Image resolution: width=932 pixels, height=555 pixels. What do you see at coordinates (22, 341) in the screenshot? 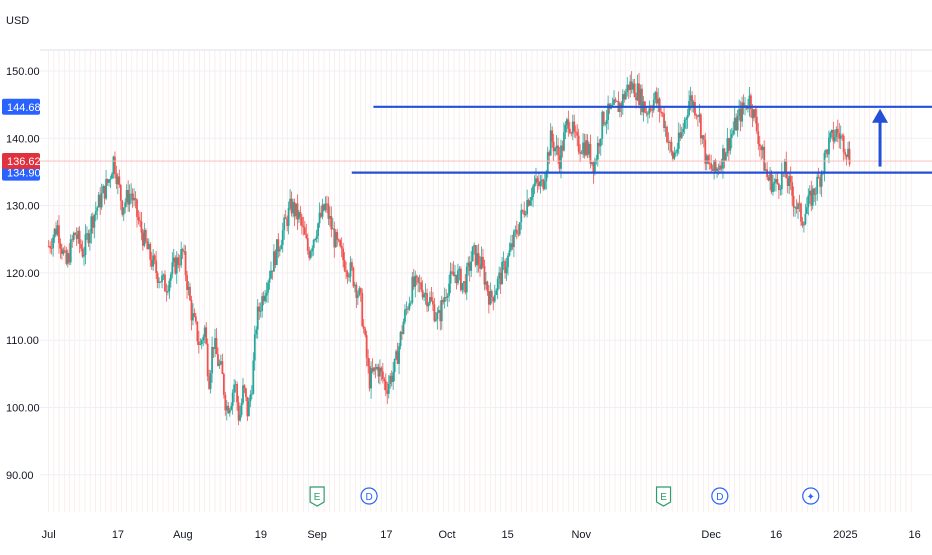
I see `price-tick-label: 110.00` at bounding box center [22, 341].